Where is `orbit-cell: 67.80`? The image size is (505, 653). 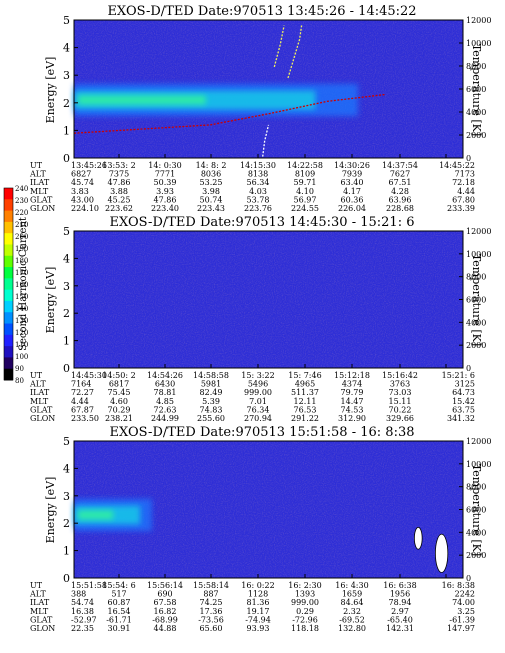 orbit-cell: 67.80 is located at coordinates (463, 199).